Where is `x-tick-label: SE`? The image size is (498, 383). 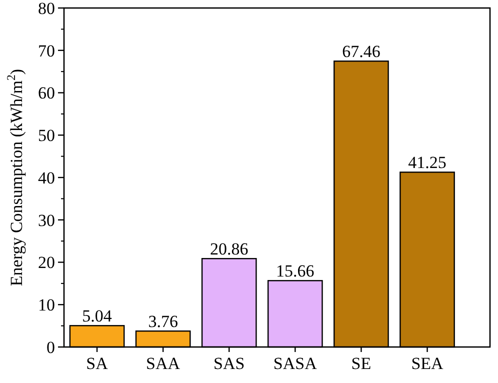 x-tick-label: SE is located at coordinates (361, 363).